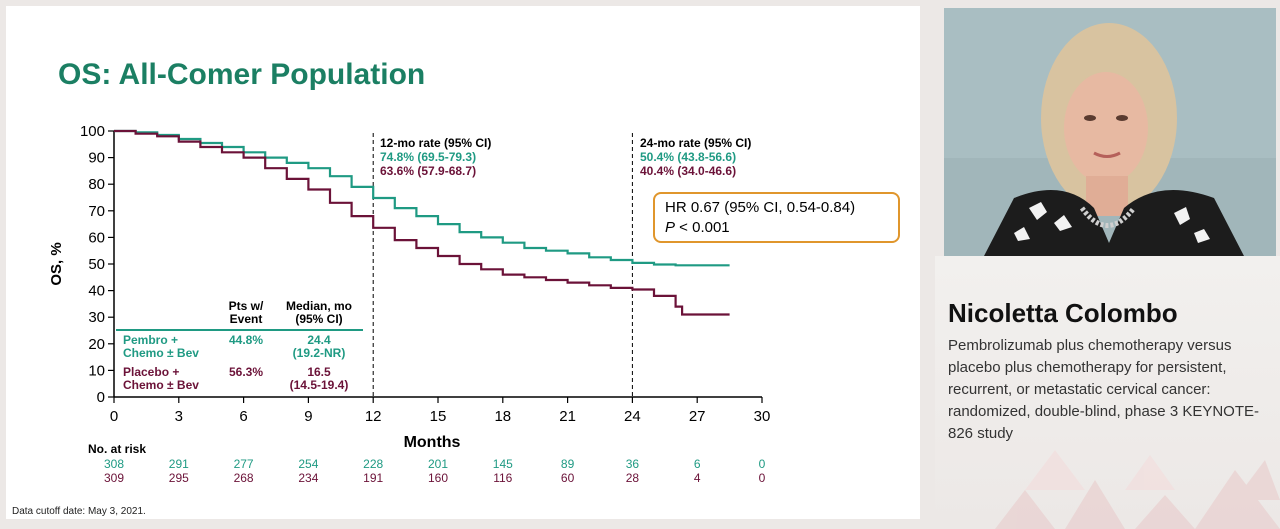 This screenshot has height=529, width=1280. What do you see at coordinates (438, 416) in the screenshot?
I see `x-tick-label: 15` at bounding box center [438, 416].